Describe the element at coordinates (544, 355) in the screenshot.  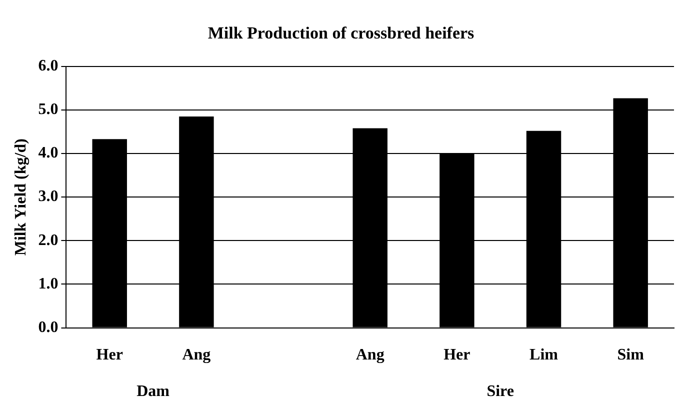
I see `x-tick-label: Lim` at that location.